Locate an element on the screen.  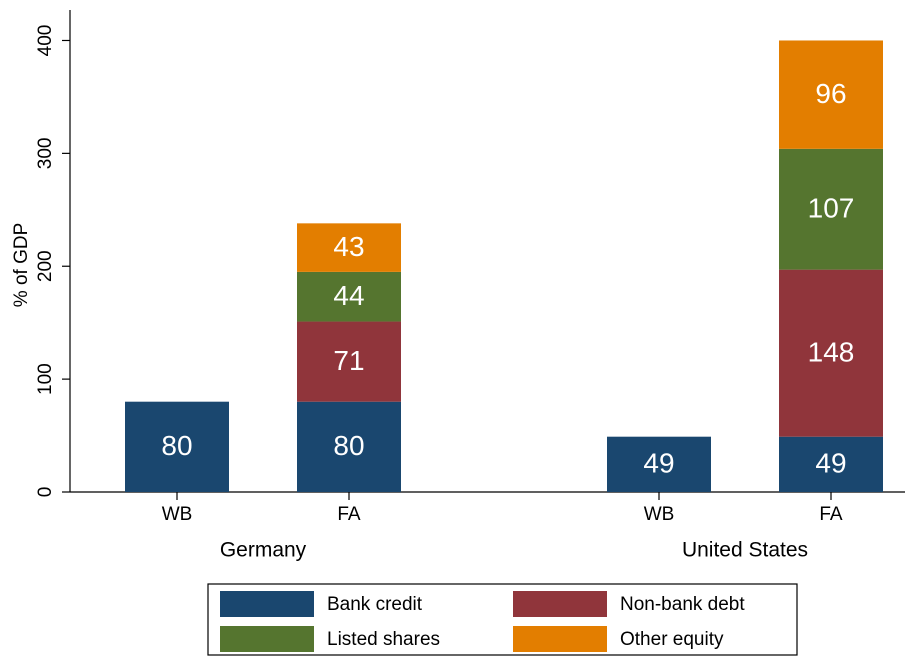
legend-label: Other equity is located at coordinates (672, 639).